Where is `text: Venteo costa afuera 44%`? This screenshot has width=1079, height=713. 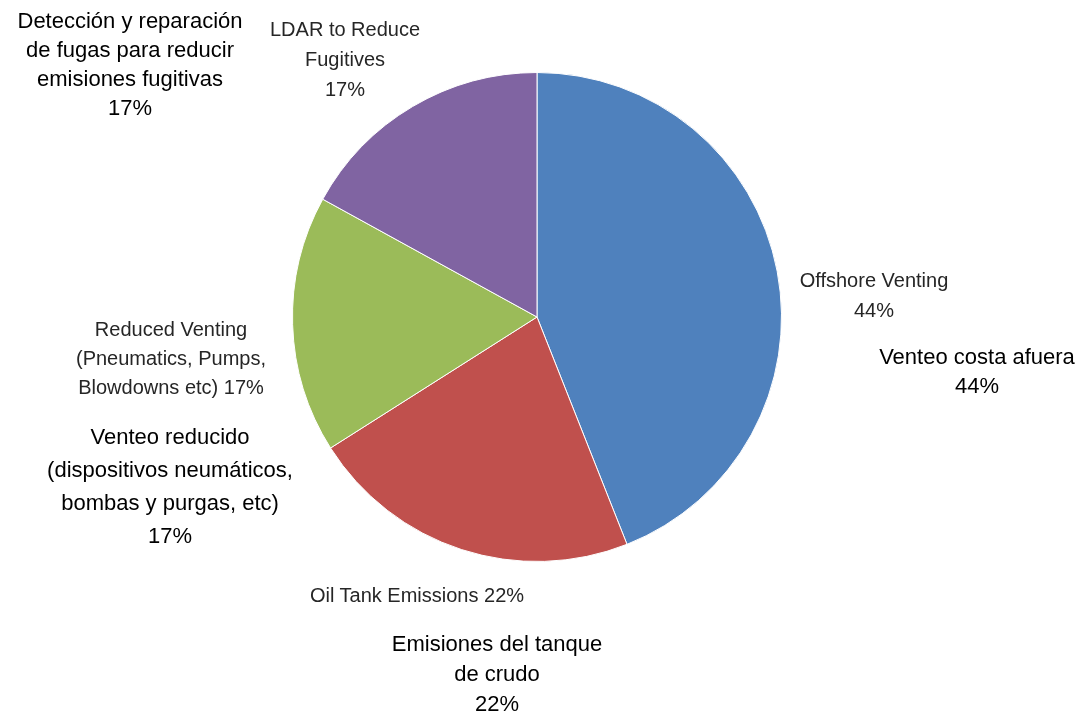 text: Venteo costa afuera 44% is located at coordinates (977, 371).